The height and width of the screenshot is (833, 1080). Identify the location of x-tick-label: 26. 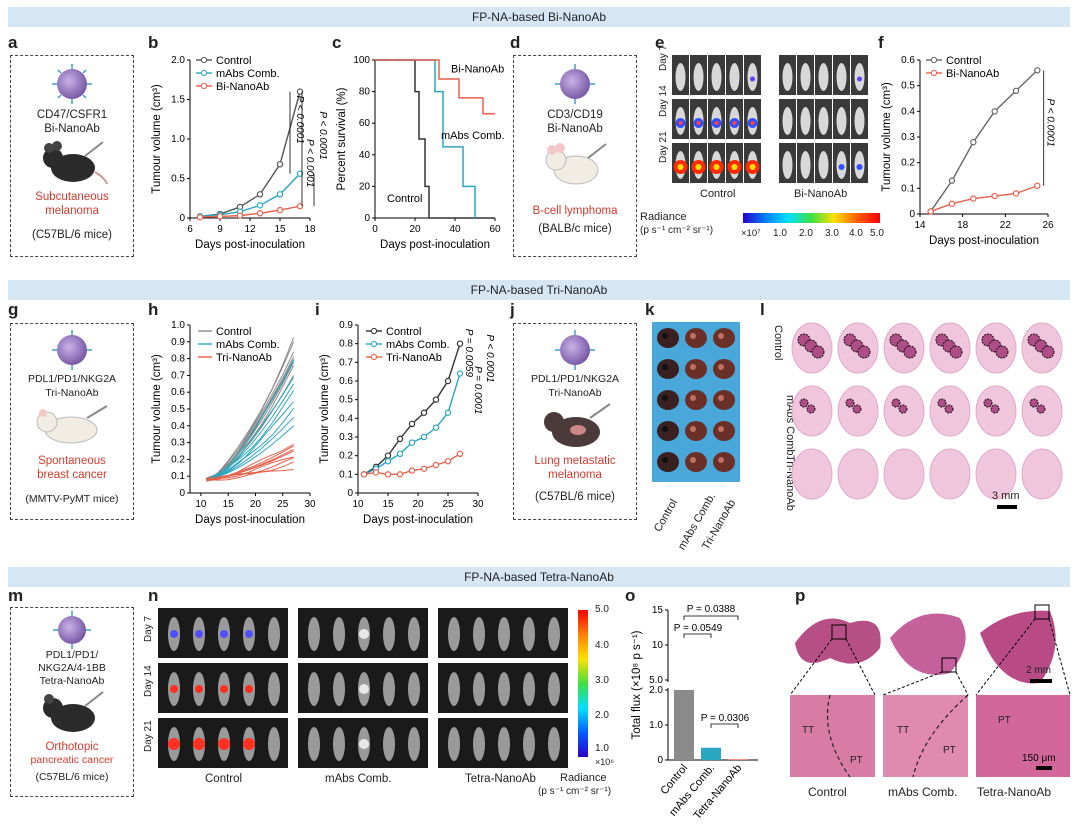
(1048, 225).